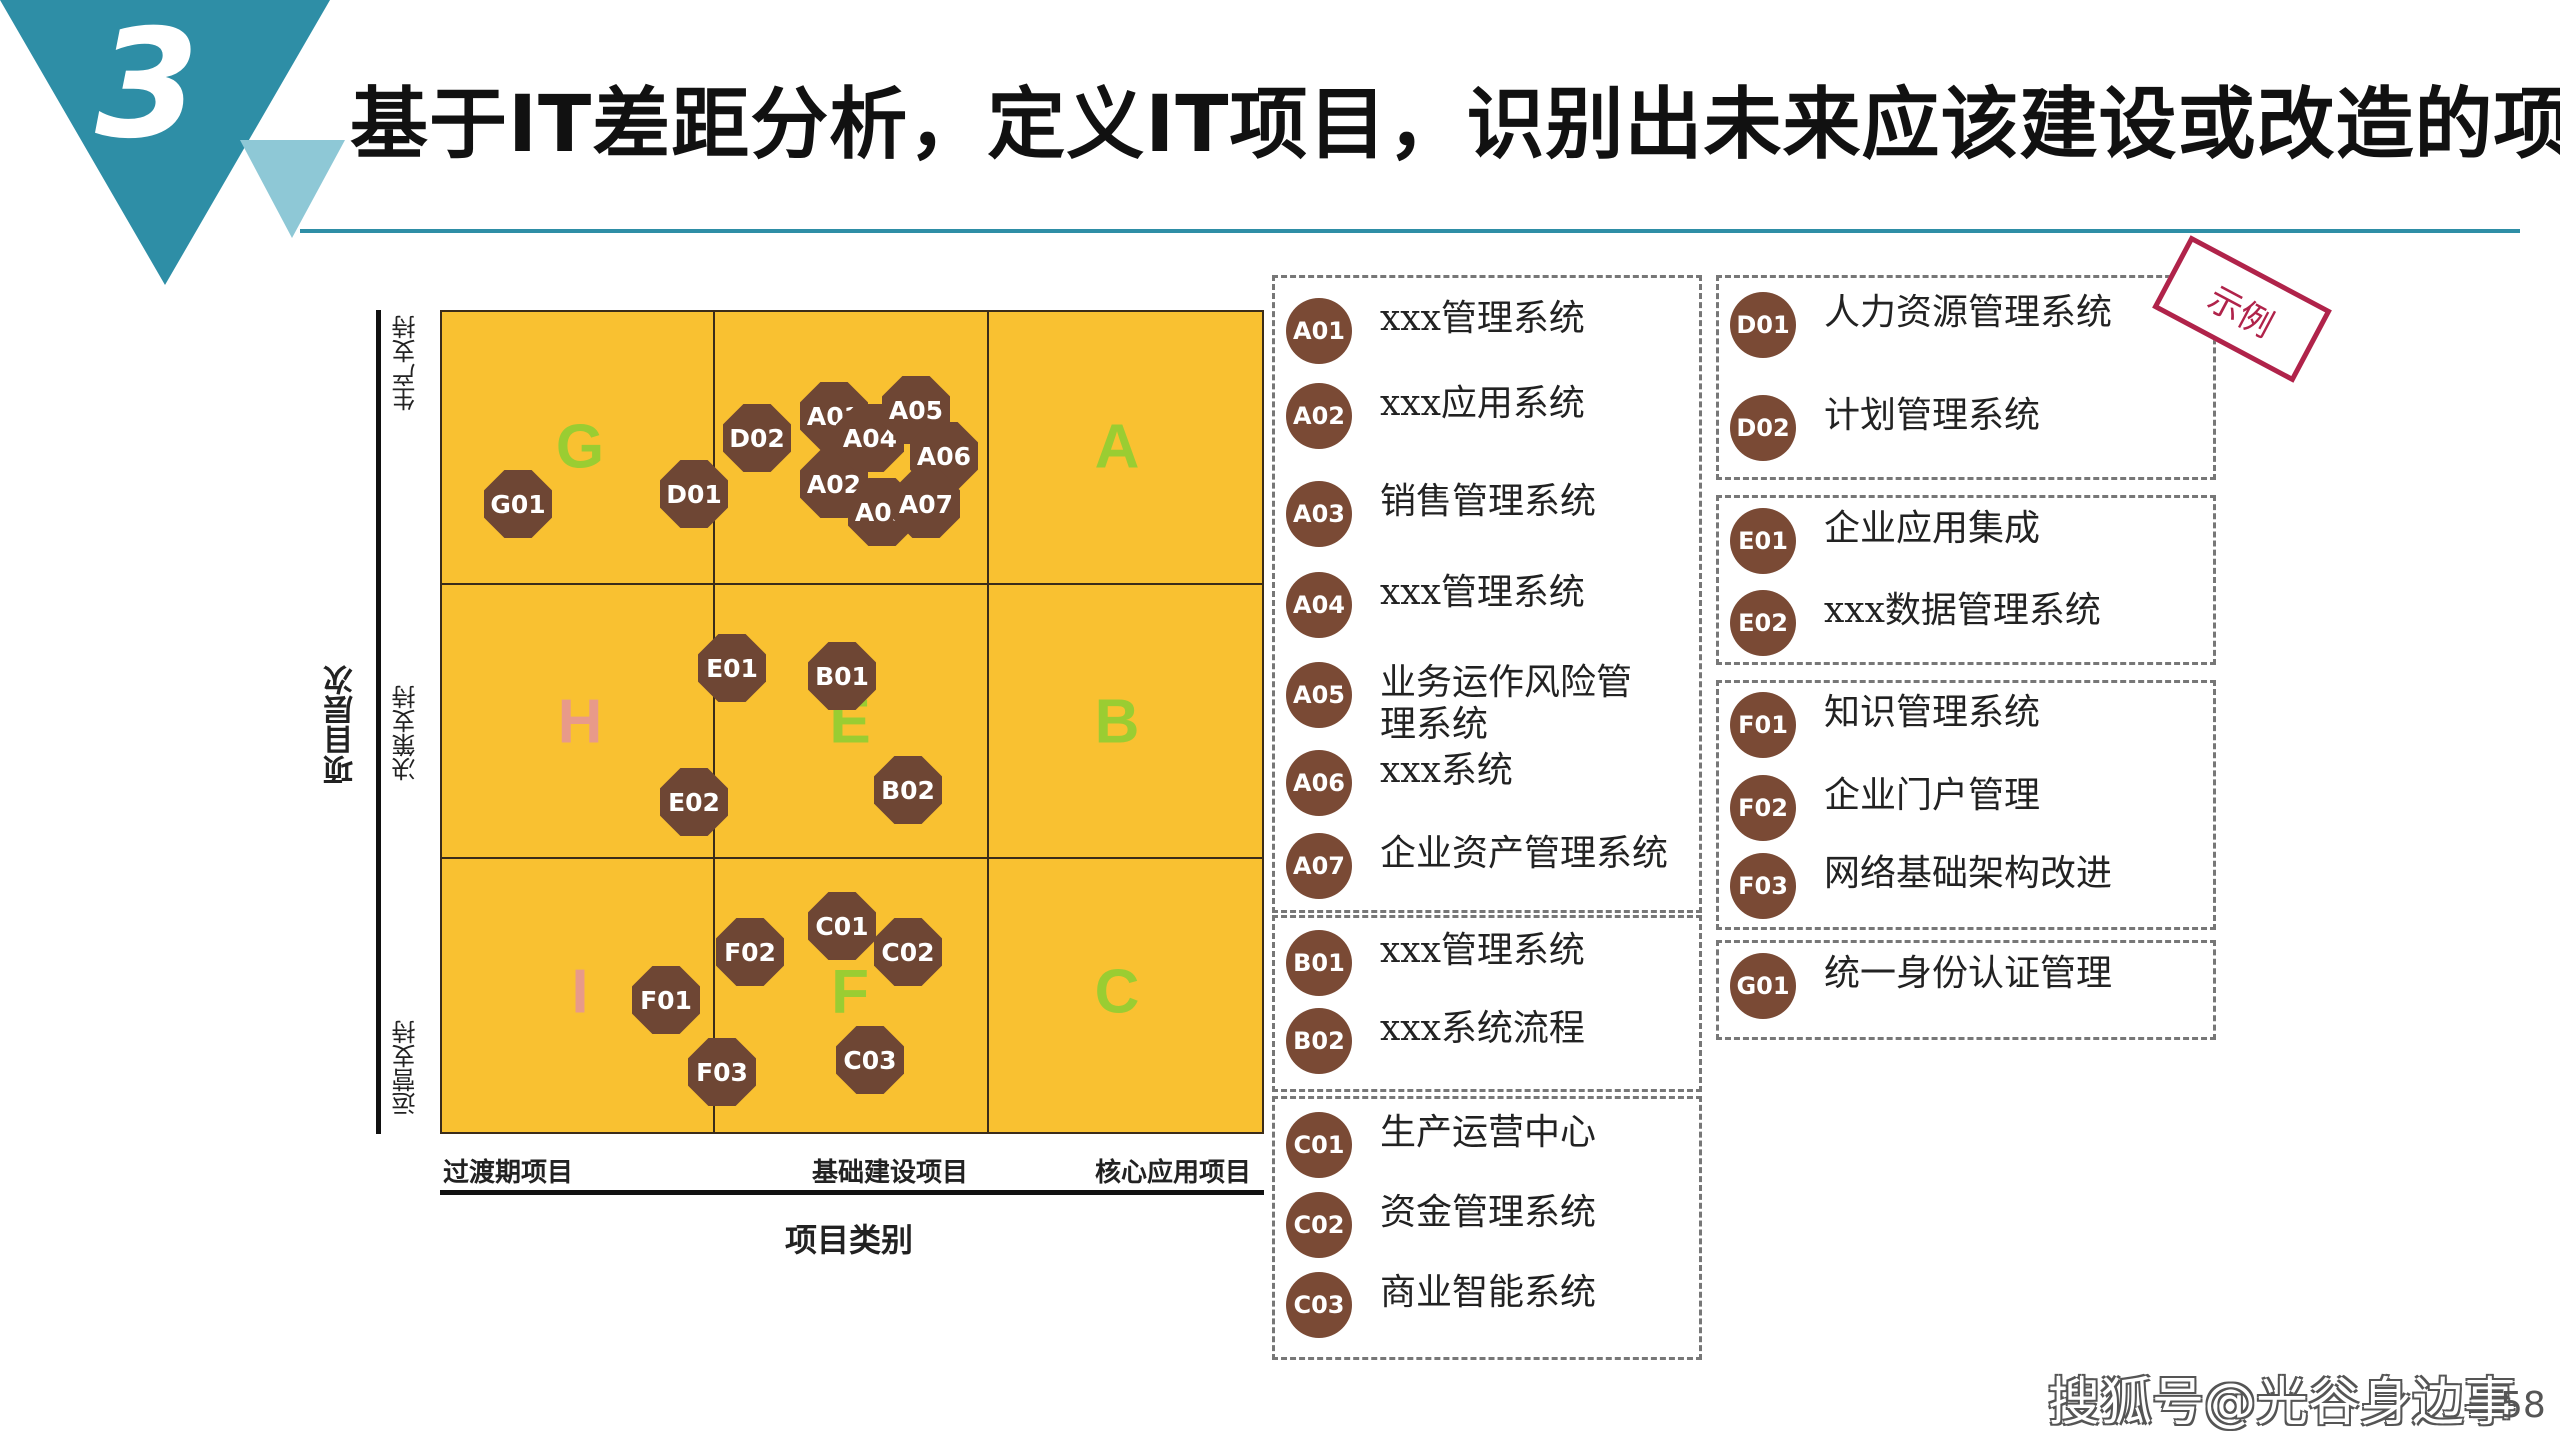  Describe the element at coordinates (1932, 795) in the screenshot. I see `legend-label: 企业门户管理` at that location.